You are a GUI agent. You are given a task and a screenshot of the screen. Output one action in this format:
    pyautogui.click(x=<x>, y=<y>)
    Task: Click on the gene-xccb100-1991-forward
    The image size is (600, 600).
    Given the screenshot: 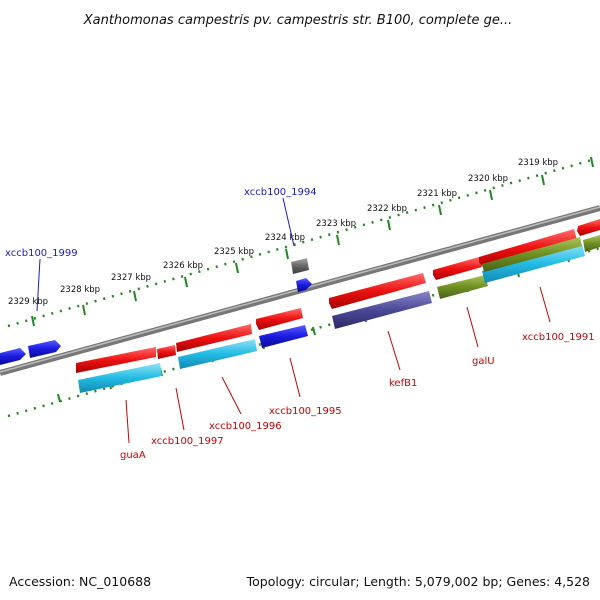 What is the action you would take?
    pyautogui.click(x=528, y=248)
    